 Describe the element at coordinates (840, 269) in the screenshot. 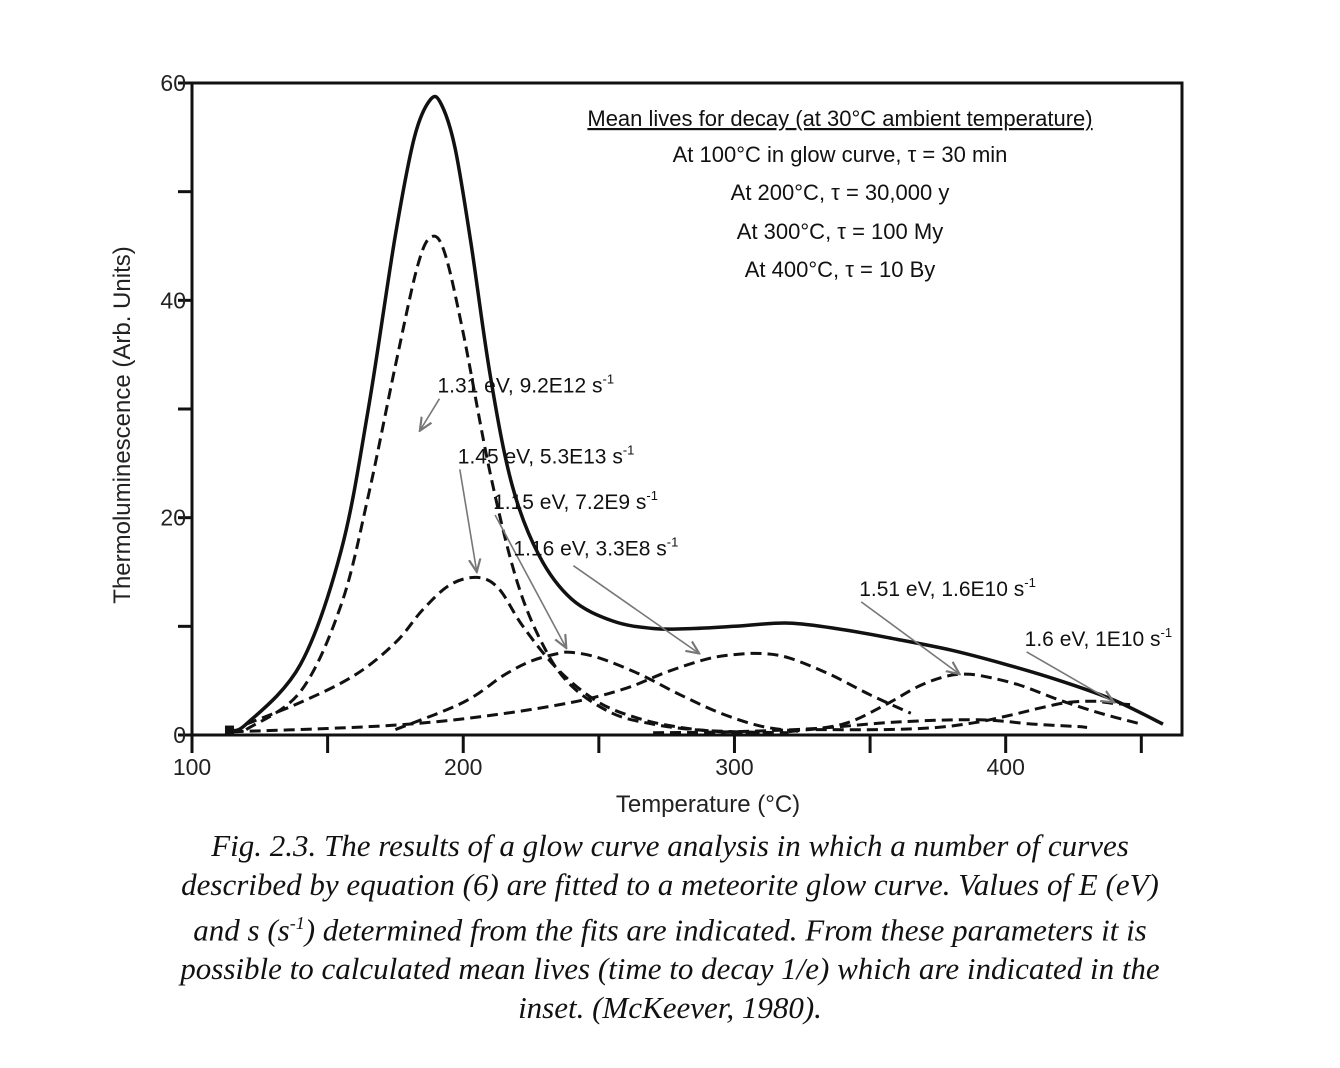

I see `inset-line: At 400°C, τ = 10 By` at that location.